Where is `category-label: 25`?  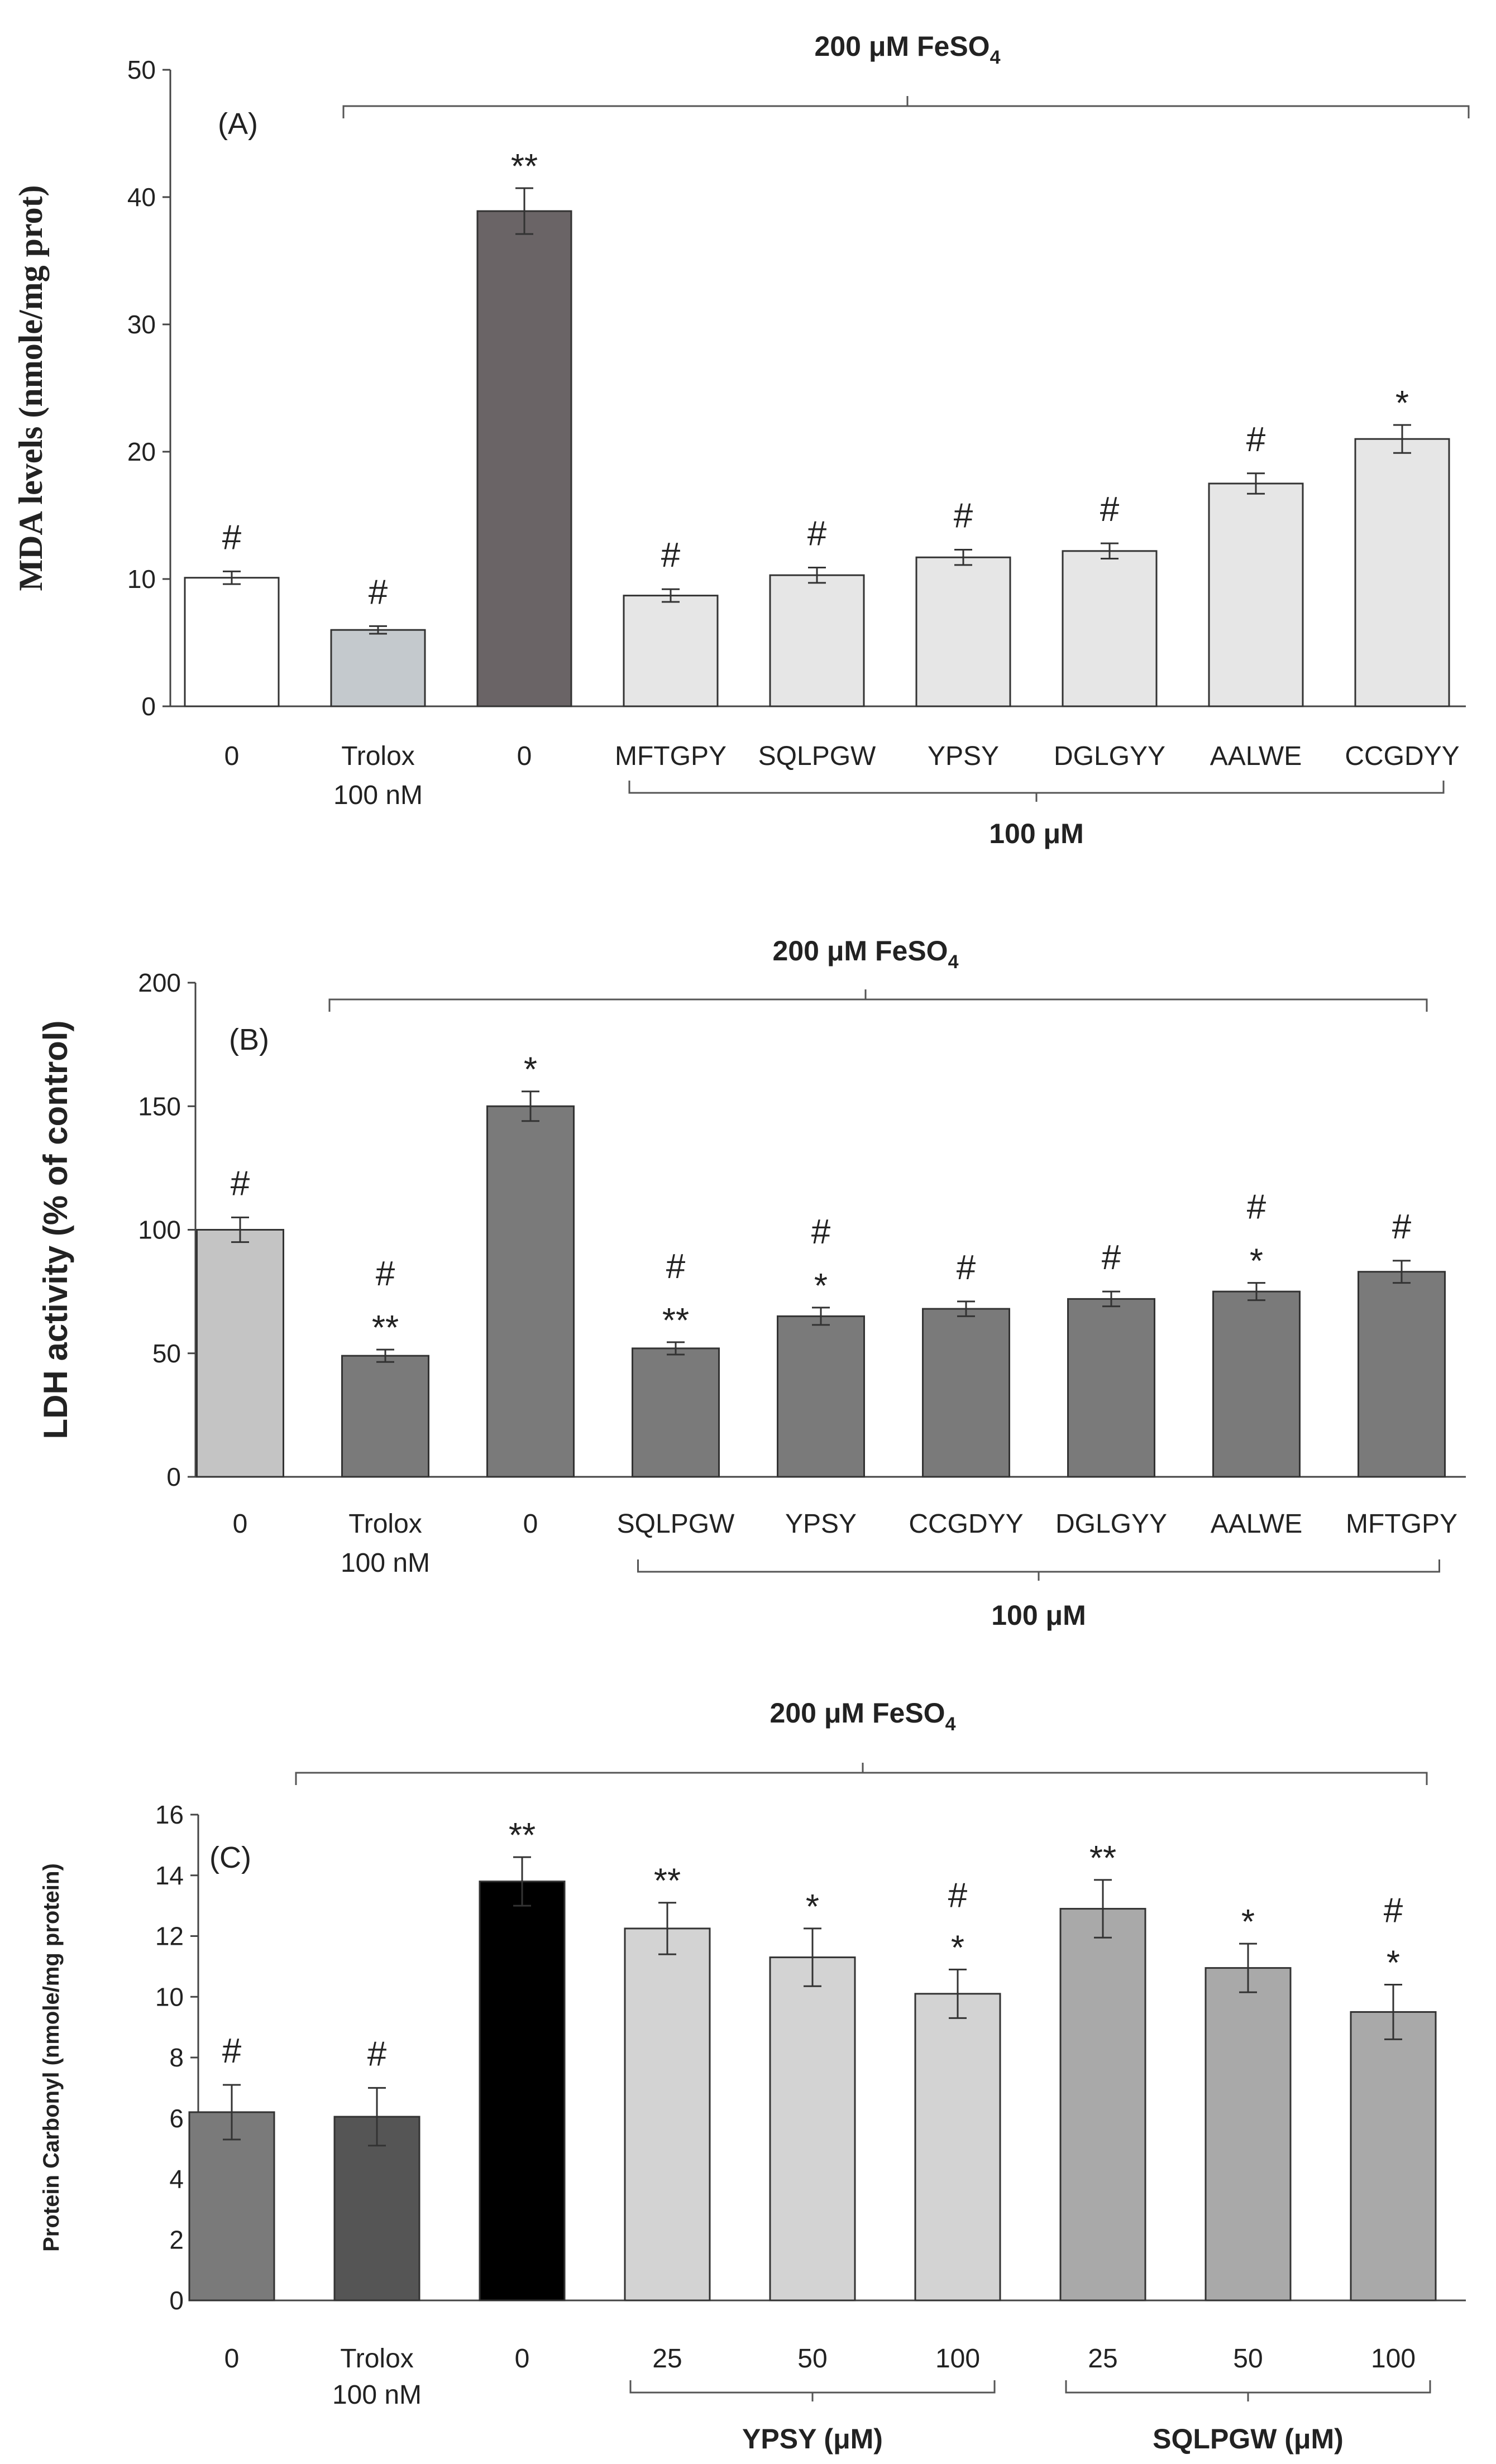
category-label: 25 is located at coordinates (667, 2359).